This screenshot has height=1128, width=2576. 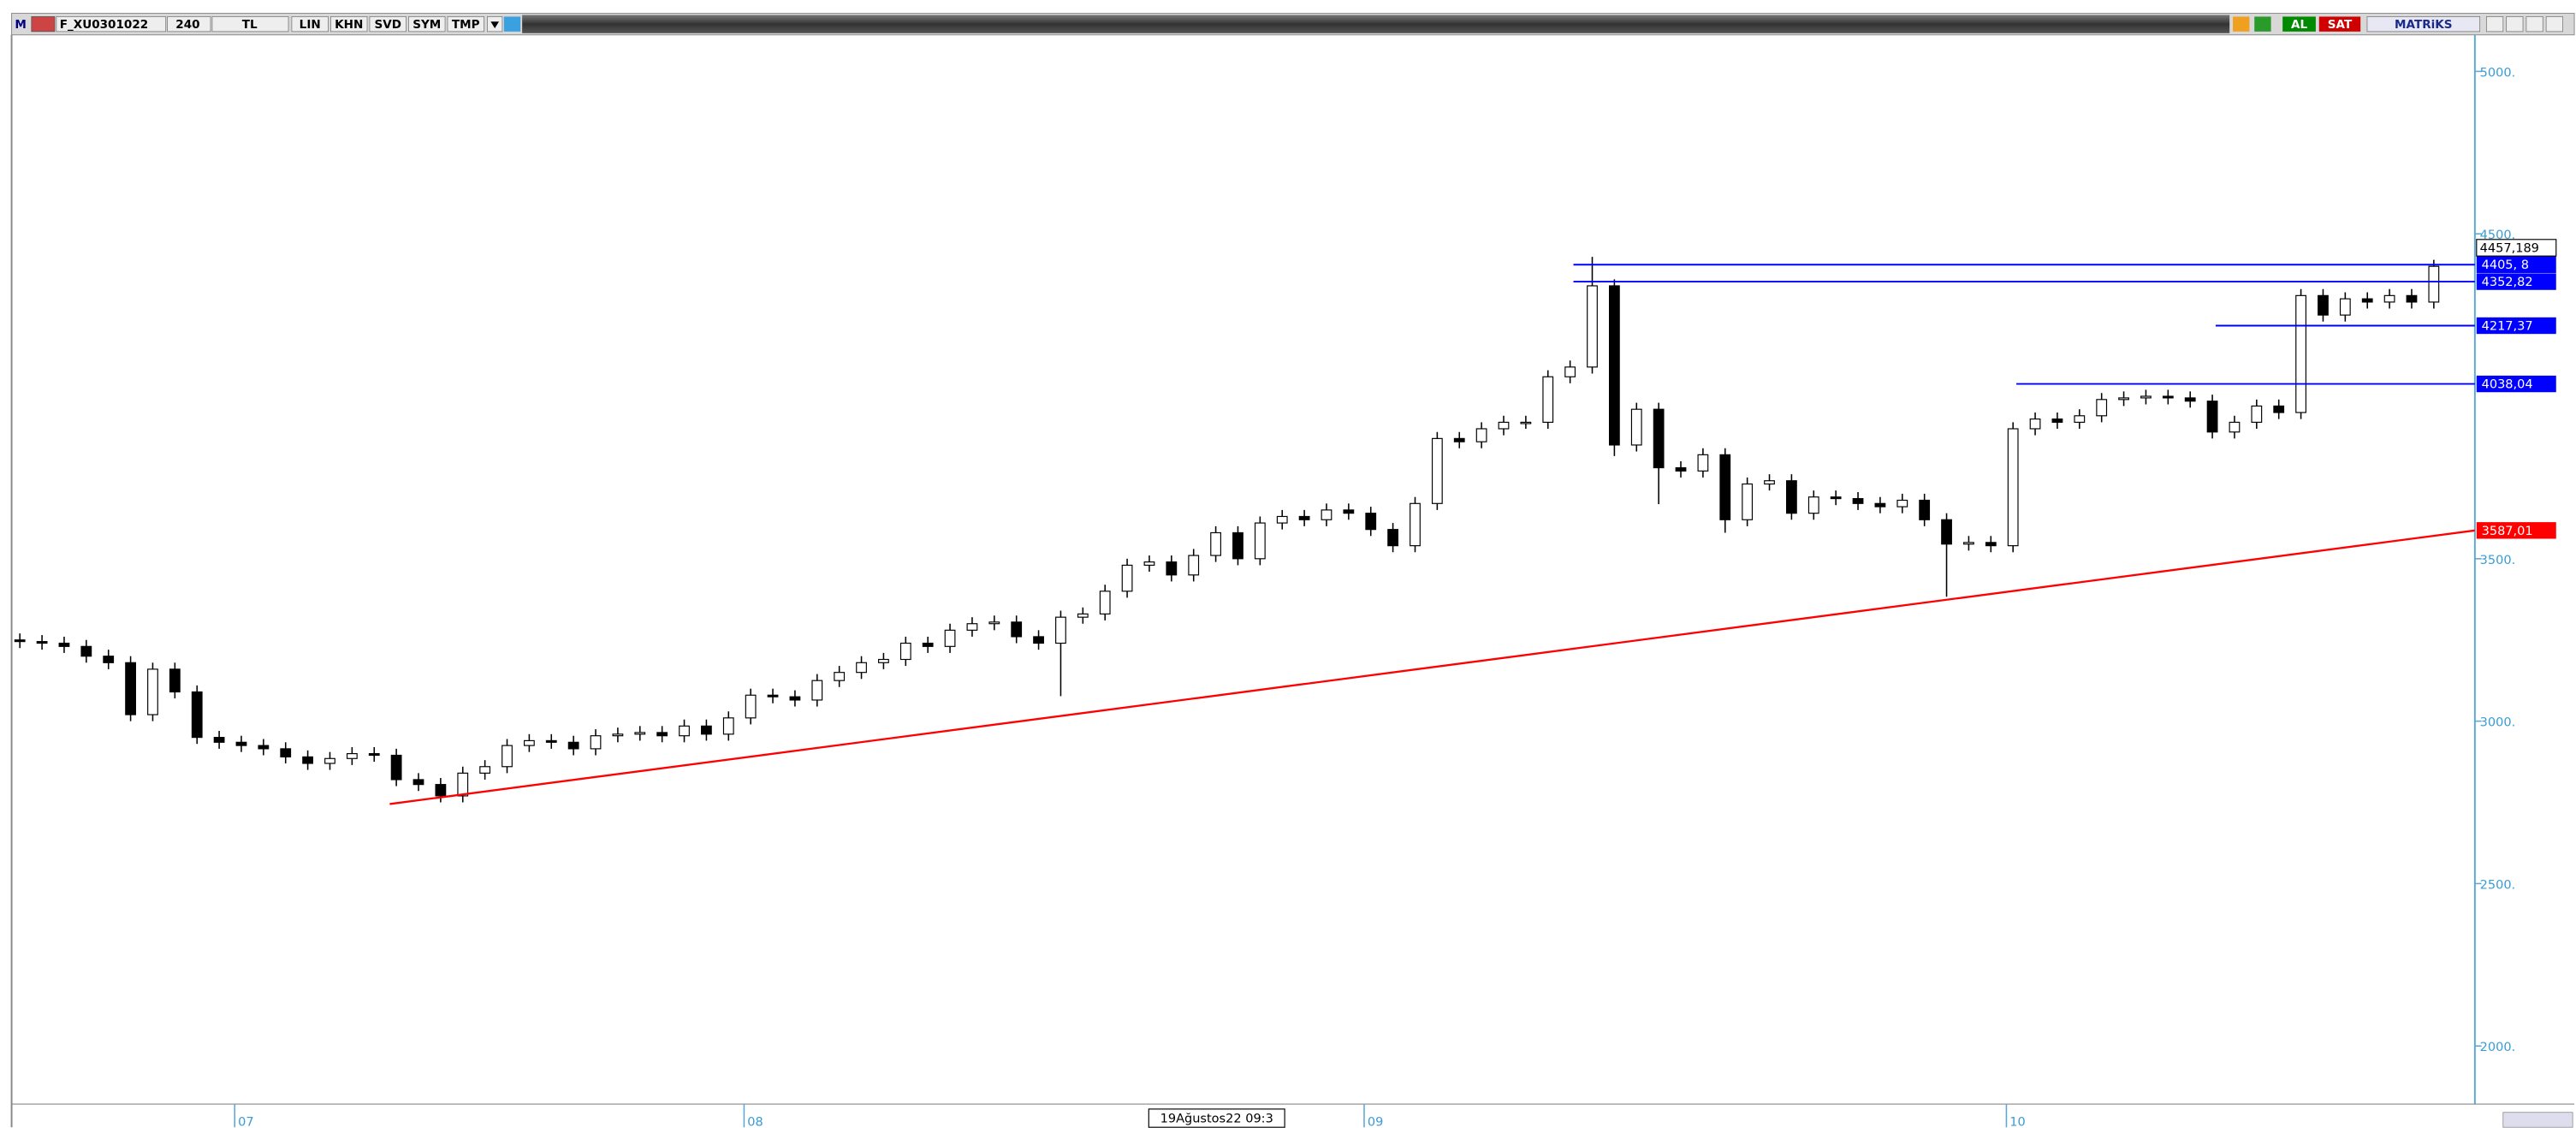 What do you see at coordinates (2509, 248) in the screenshot?
I see `cursor-price-label: 4457,189` at bounding box center [2509, 248].